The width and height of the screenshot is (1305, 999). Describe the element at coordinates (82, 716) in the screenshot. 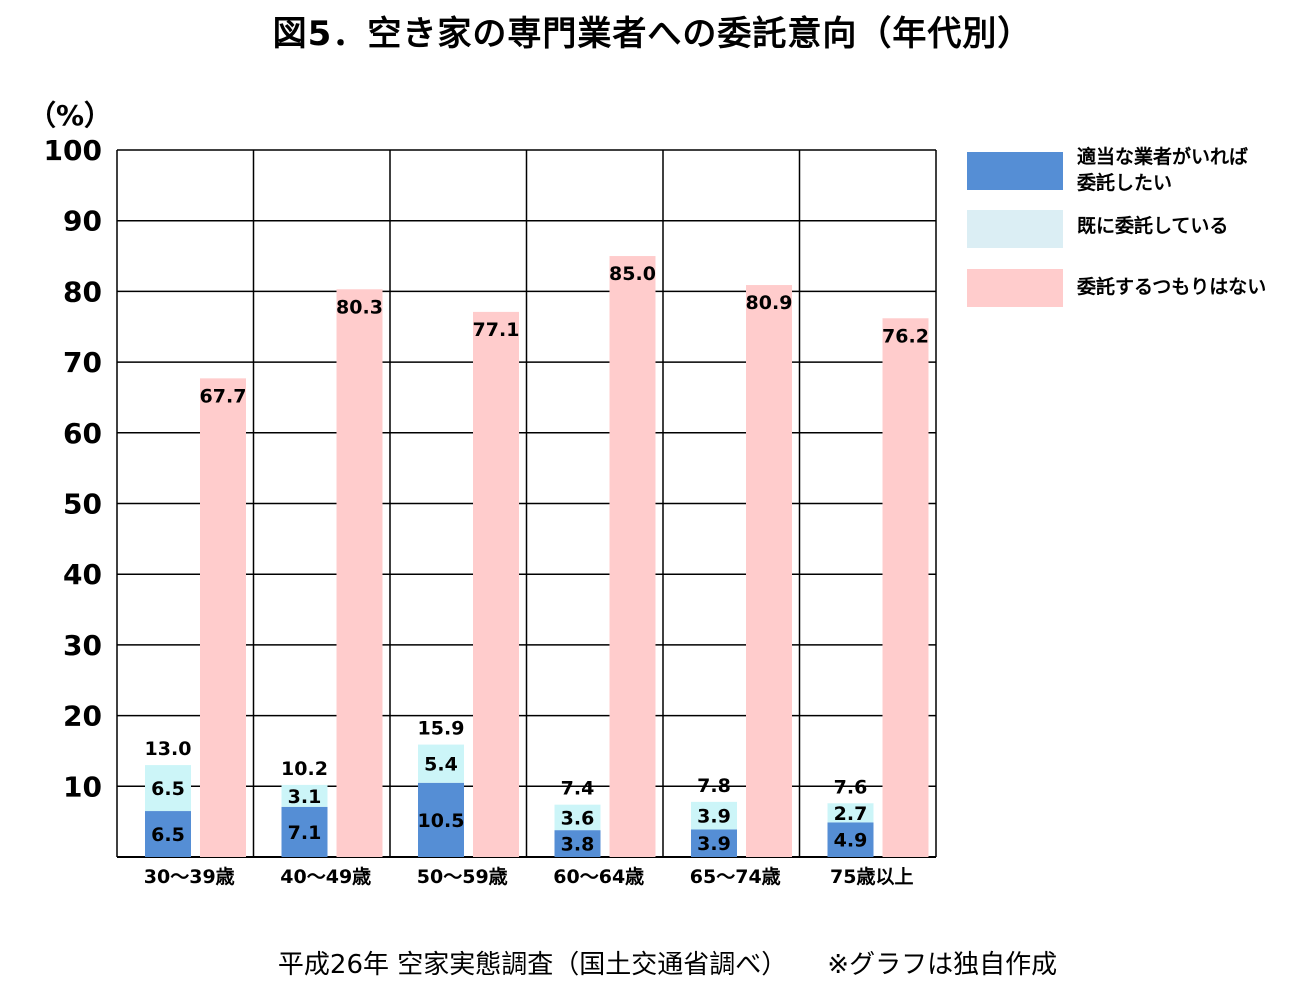

I see `y-tick-label: 20` at that location.